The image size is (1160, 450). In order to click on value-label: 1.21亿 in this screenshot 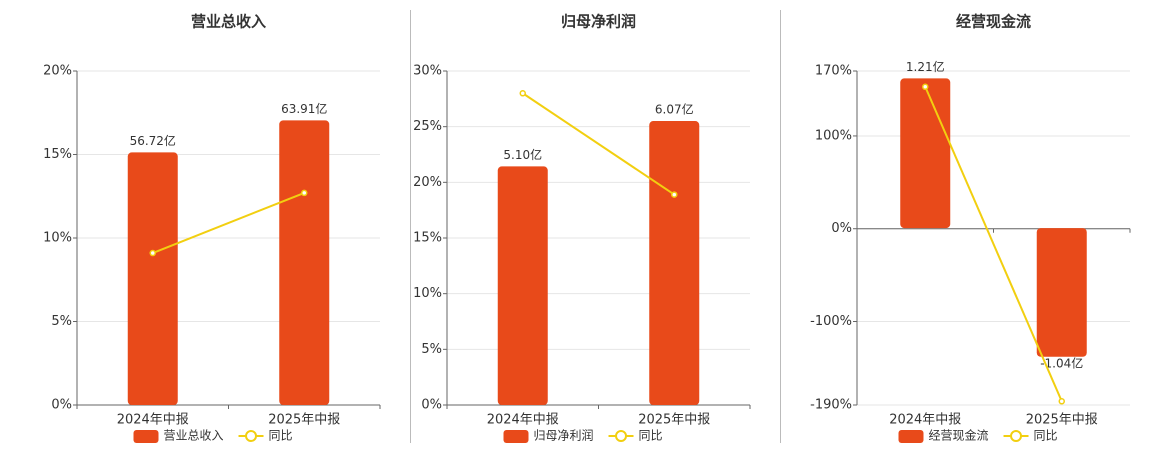, I will do `click(925, 66)`.